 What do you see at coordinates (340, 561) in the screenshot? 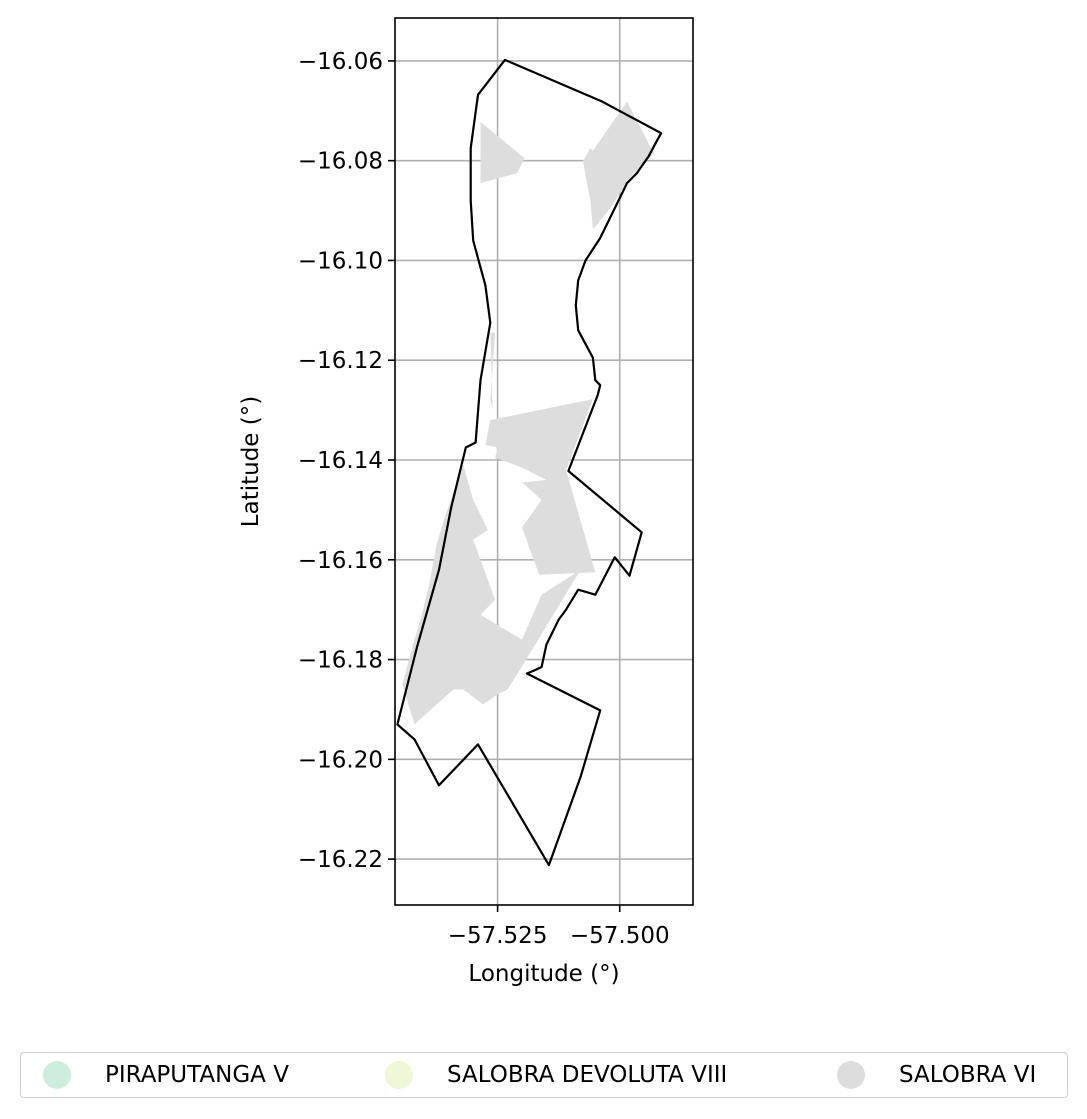
I see `y-tick-label: −16.16` at bounding box center [340, 561].